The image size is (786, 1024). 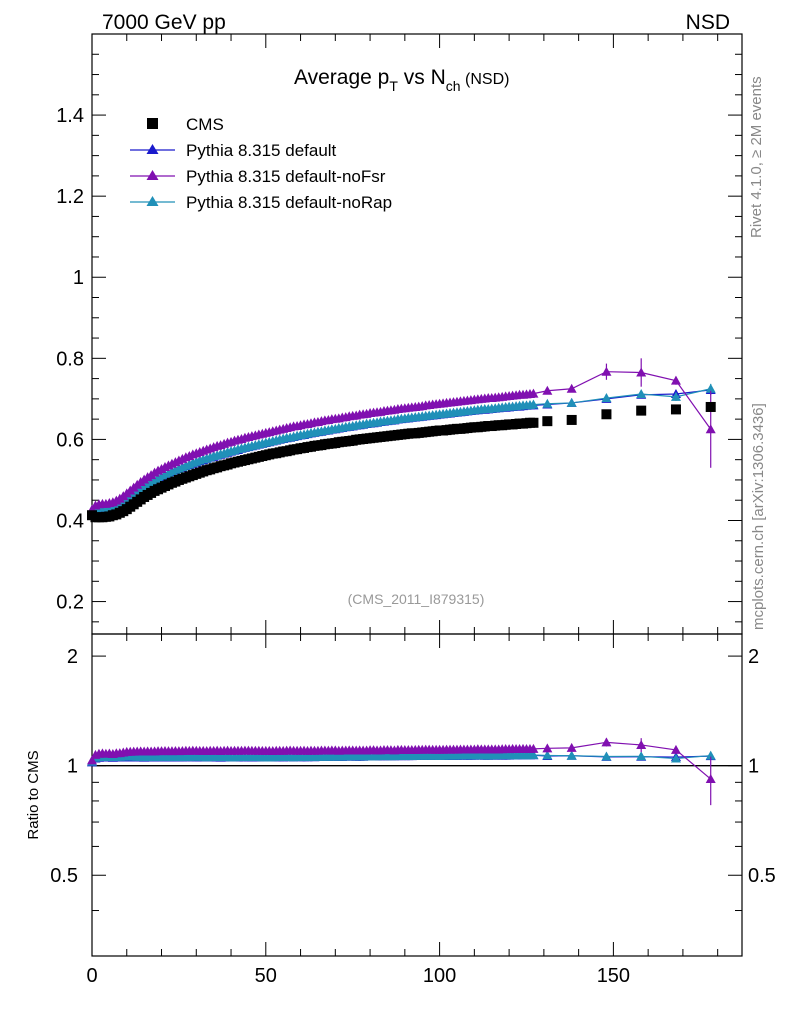 I want to click on ratio-tick-label-right: 2, so click(x=753, y=657).